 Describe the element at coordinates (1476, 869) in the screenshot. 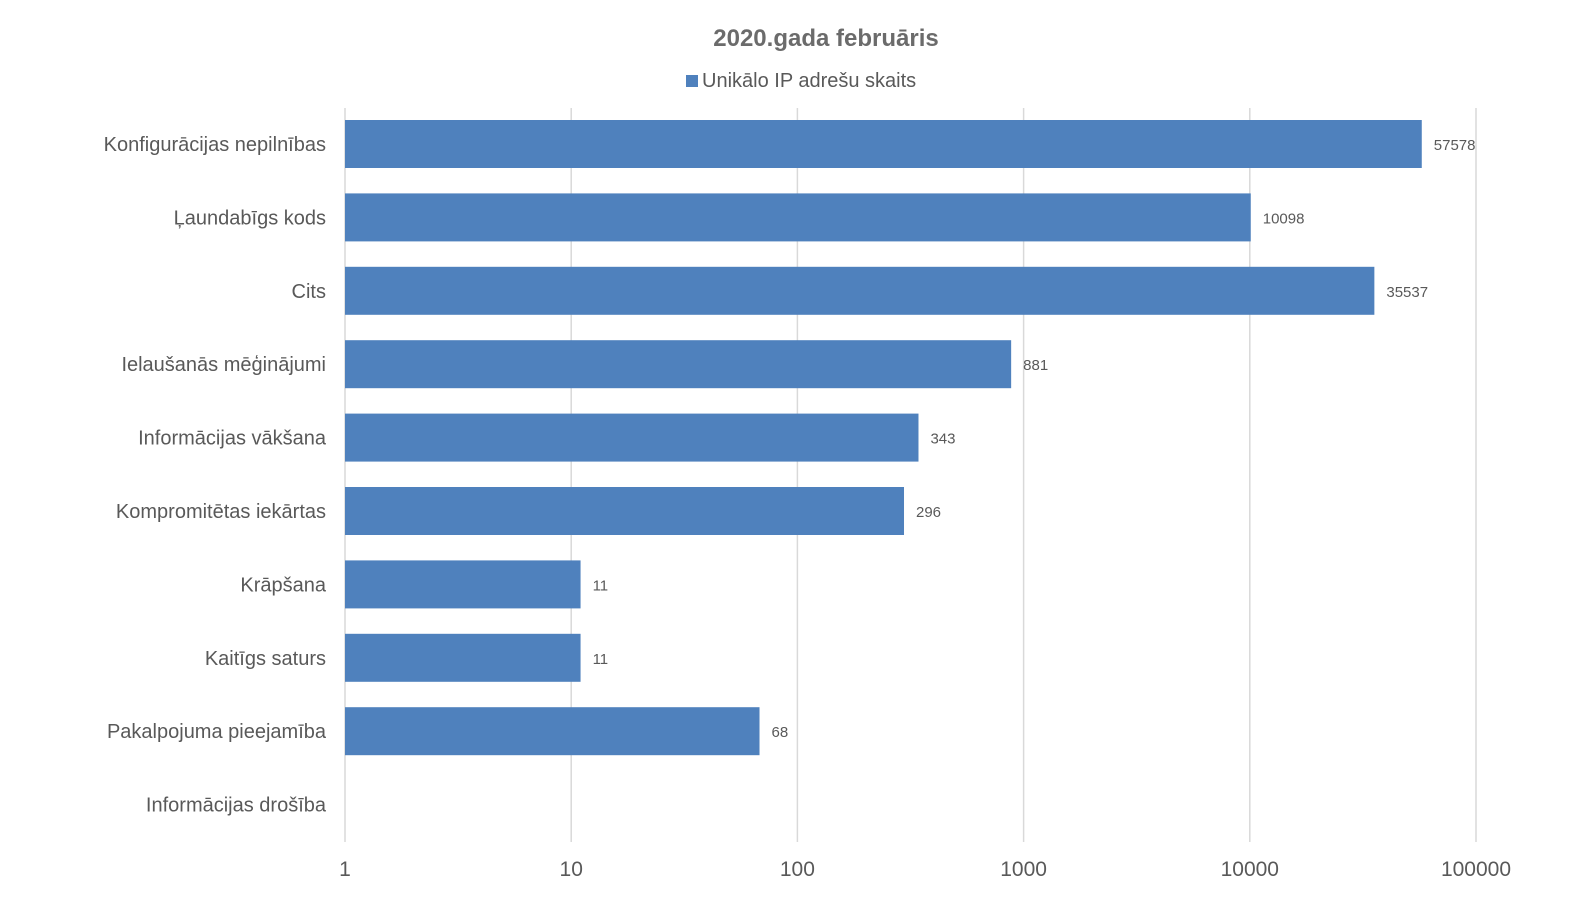

I see `x-tick-label: 100000` at that location.